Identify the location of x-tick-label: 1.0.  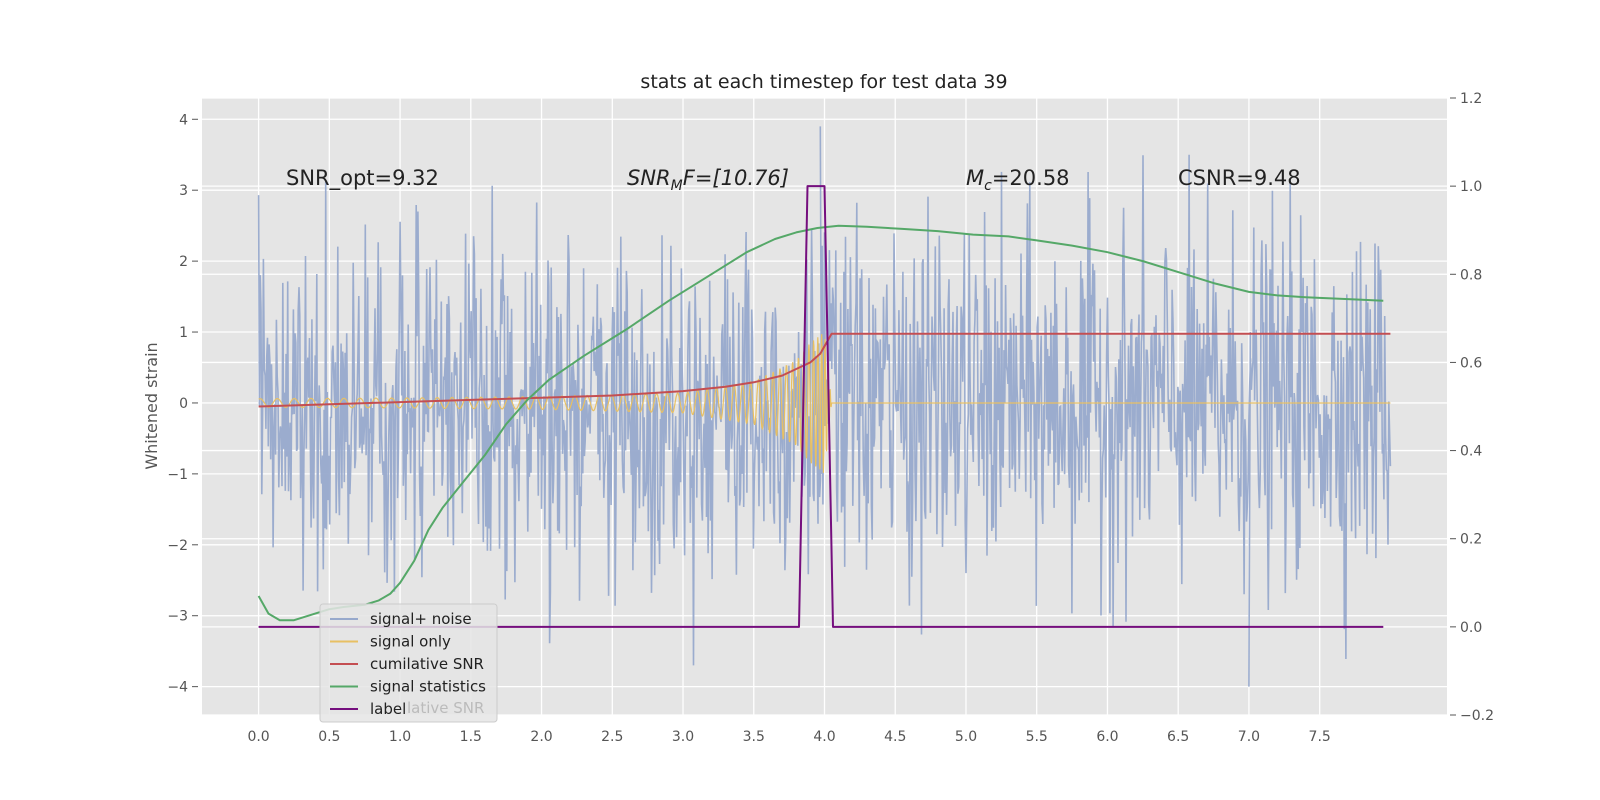
(400, 737).